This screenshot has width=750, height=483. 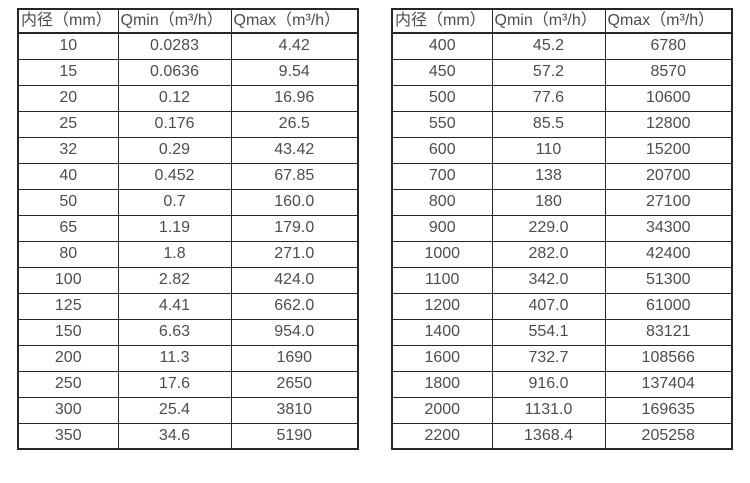 I want to click on table-cell: 600, so click(x=442, y=150).